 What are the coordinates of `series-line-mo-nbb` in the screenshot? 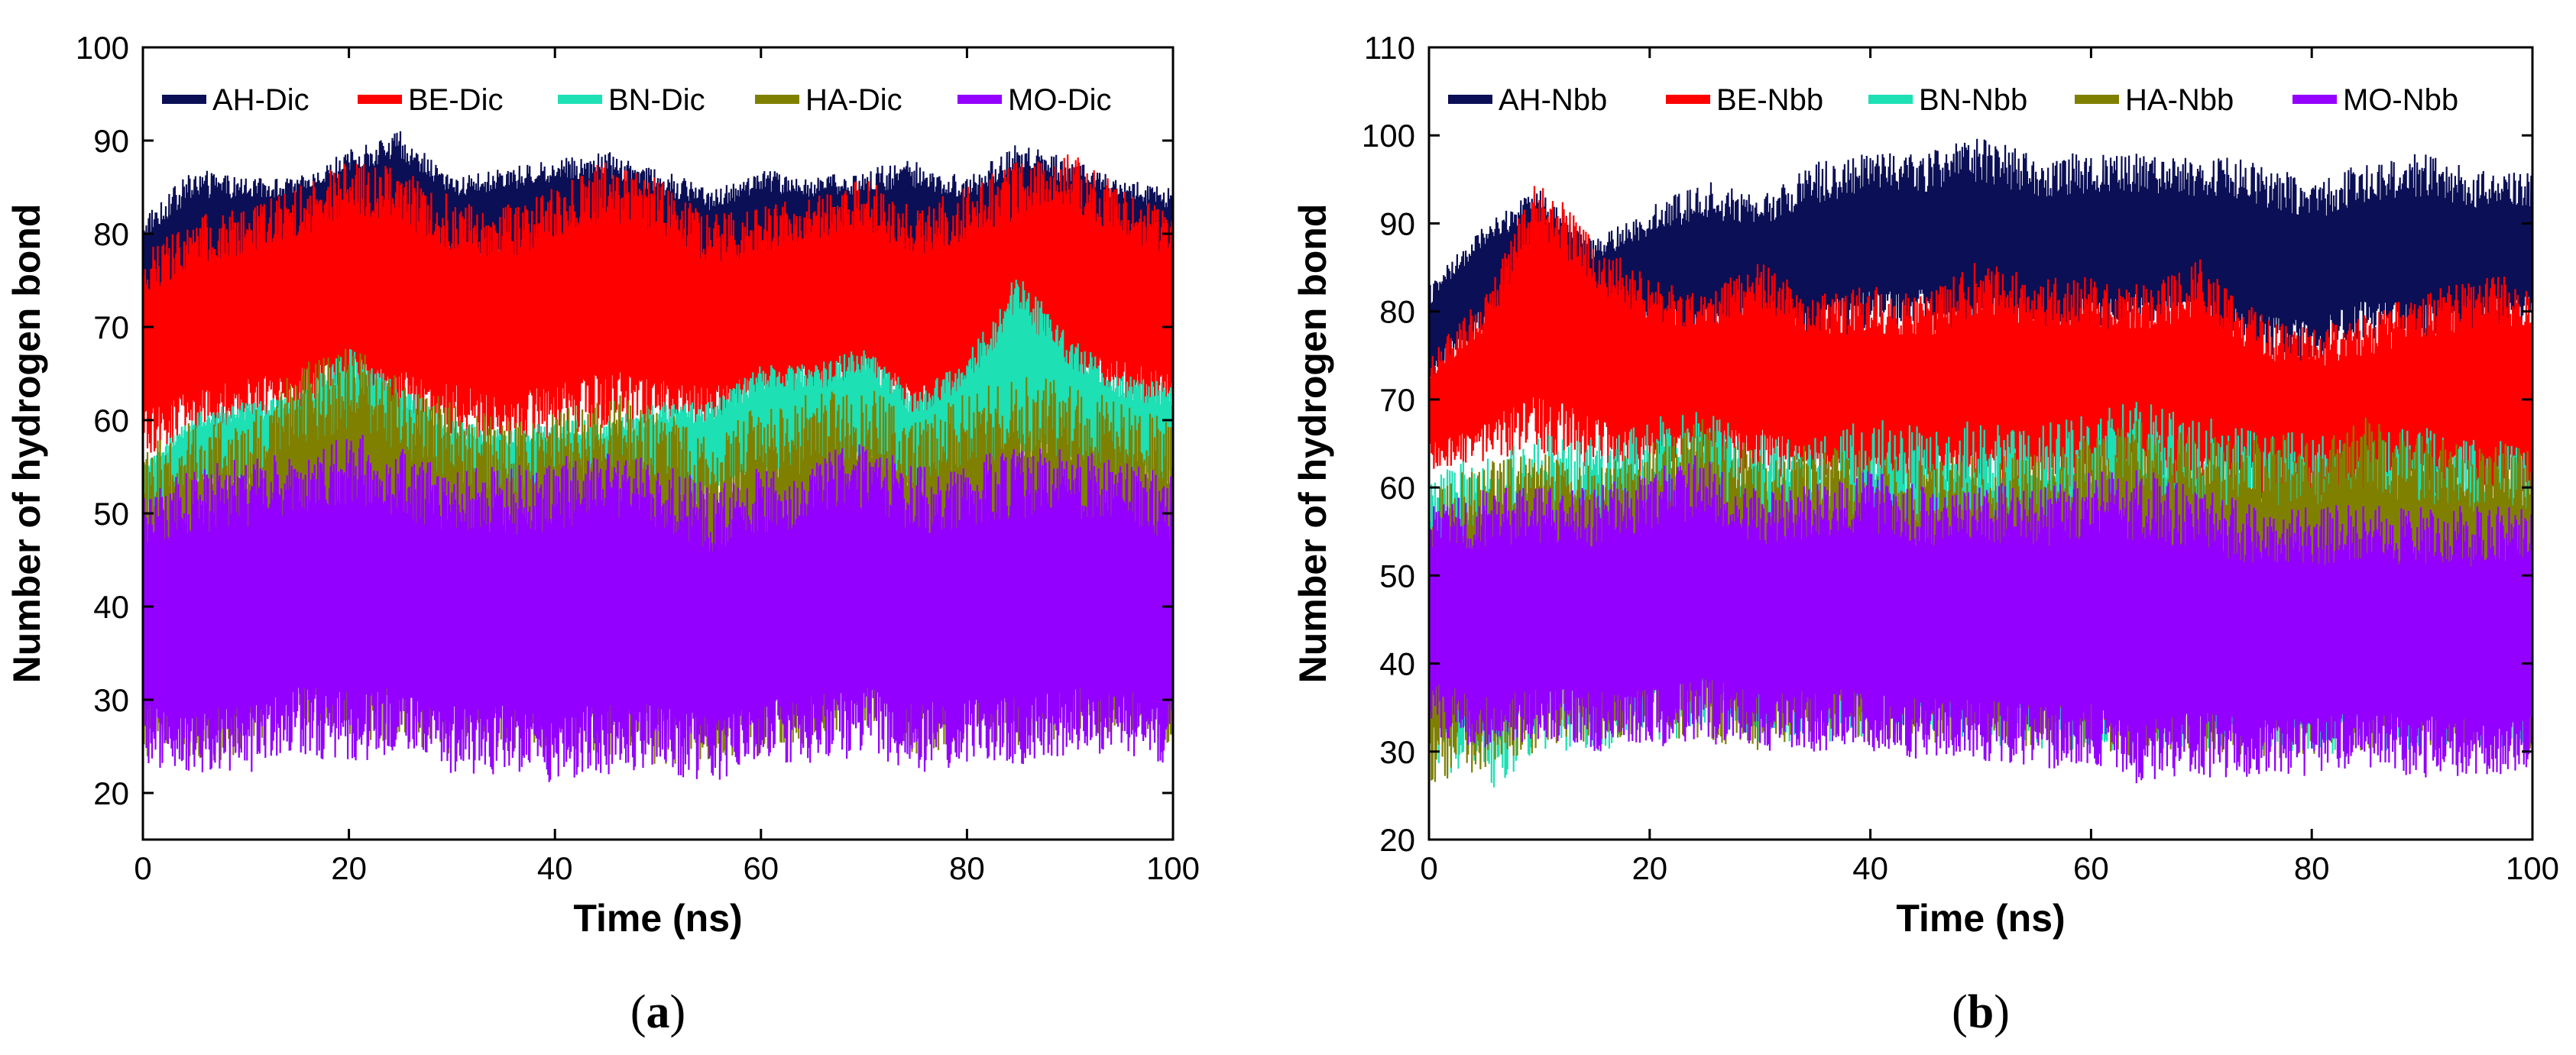 It's located at (1980, 619).